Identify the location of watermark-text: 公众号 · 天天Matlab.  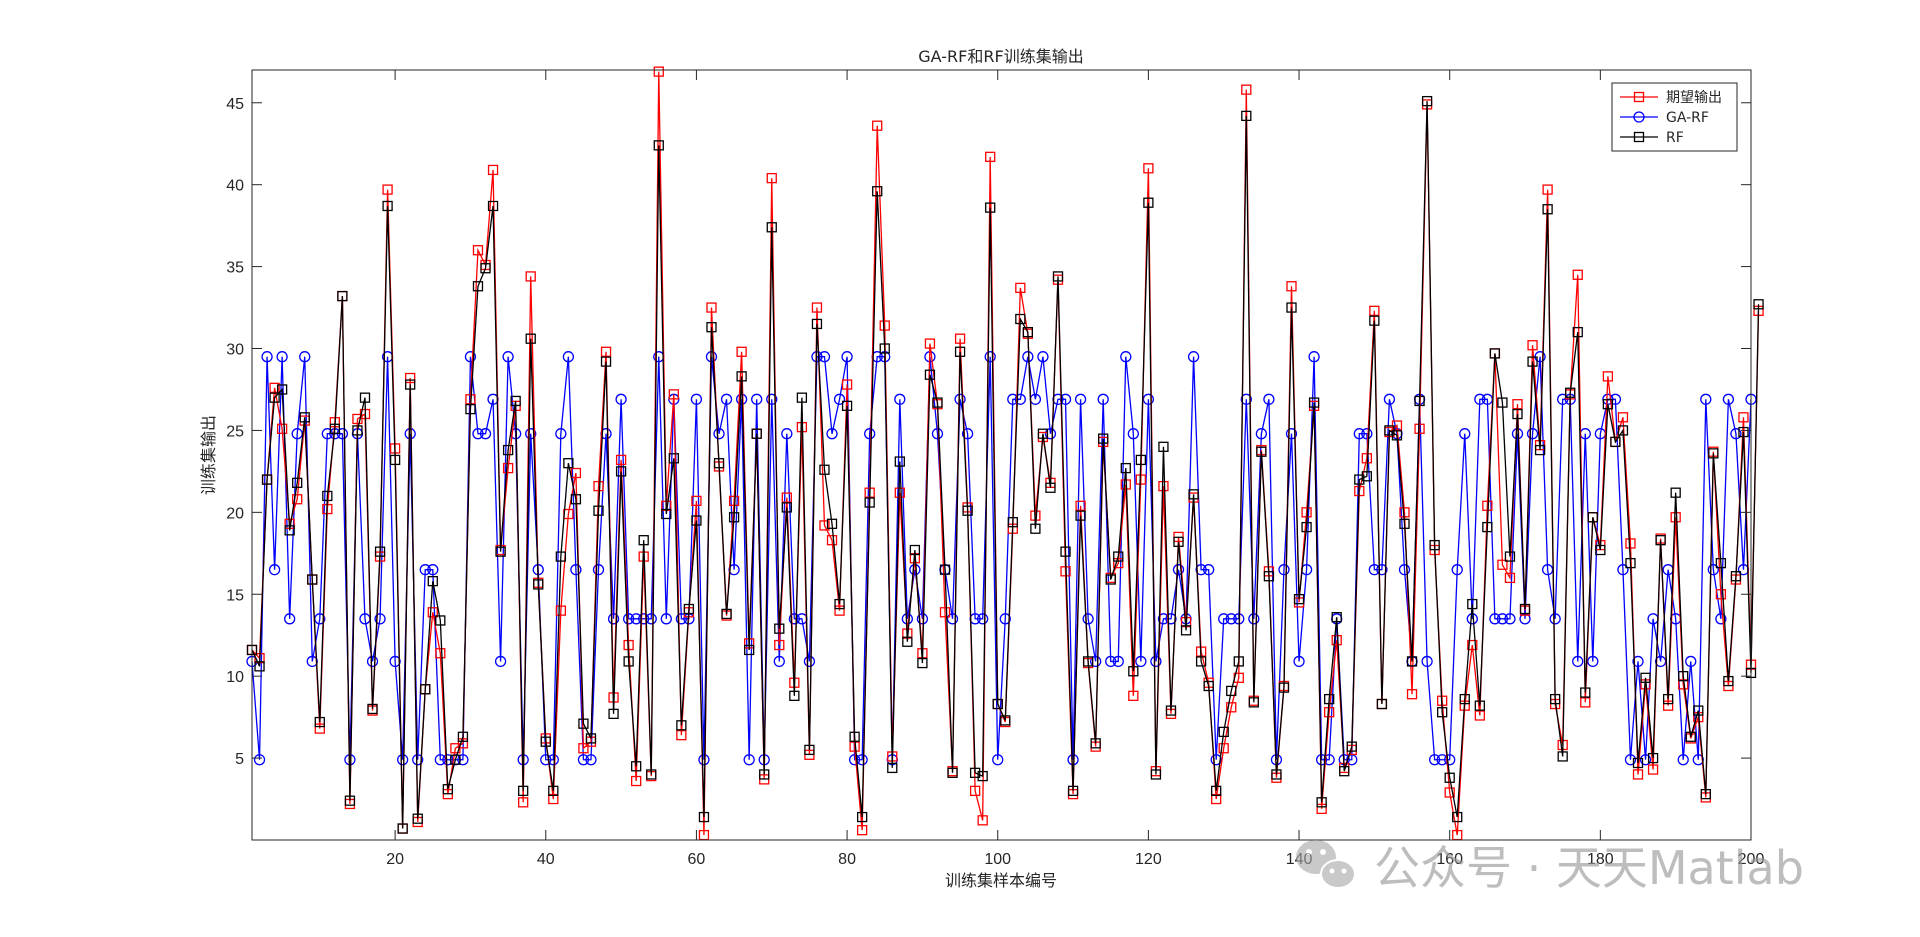
(1589, 868).